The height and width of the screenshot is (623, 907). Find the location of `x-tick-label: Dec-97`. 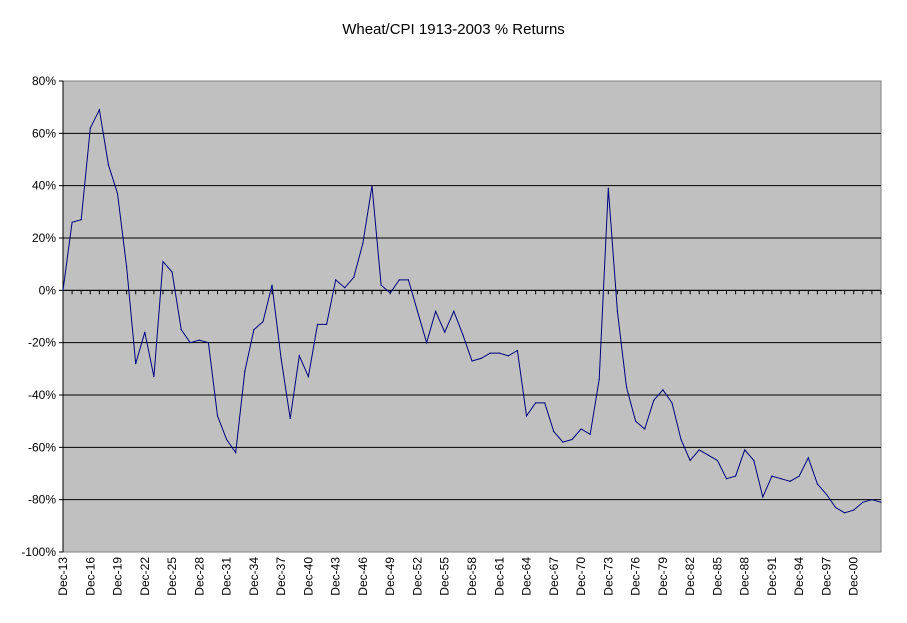

x-tick-label: Dec-97 is located at coordinates (826, 576).